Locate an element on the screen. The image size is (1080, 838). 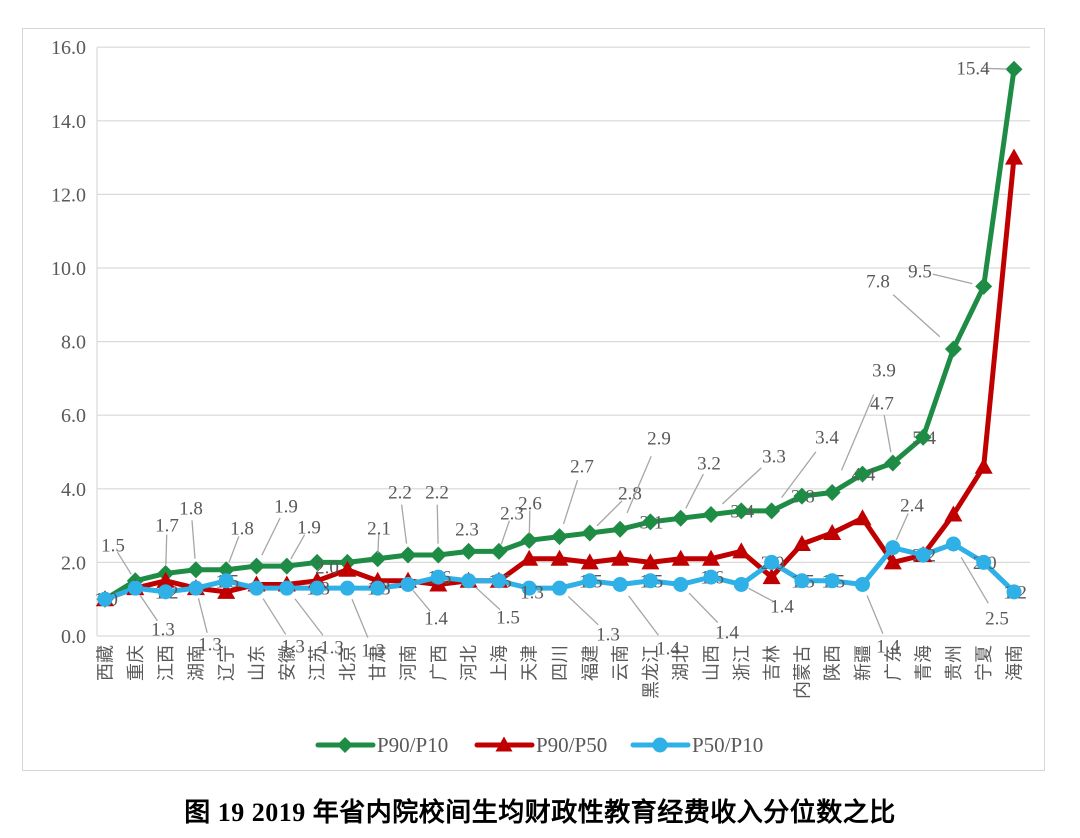
x-category-label: 北京 is located at coordinates (348, 663).